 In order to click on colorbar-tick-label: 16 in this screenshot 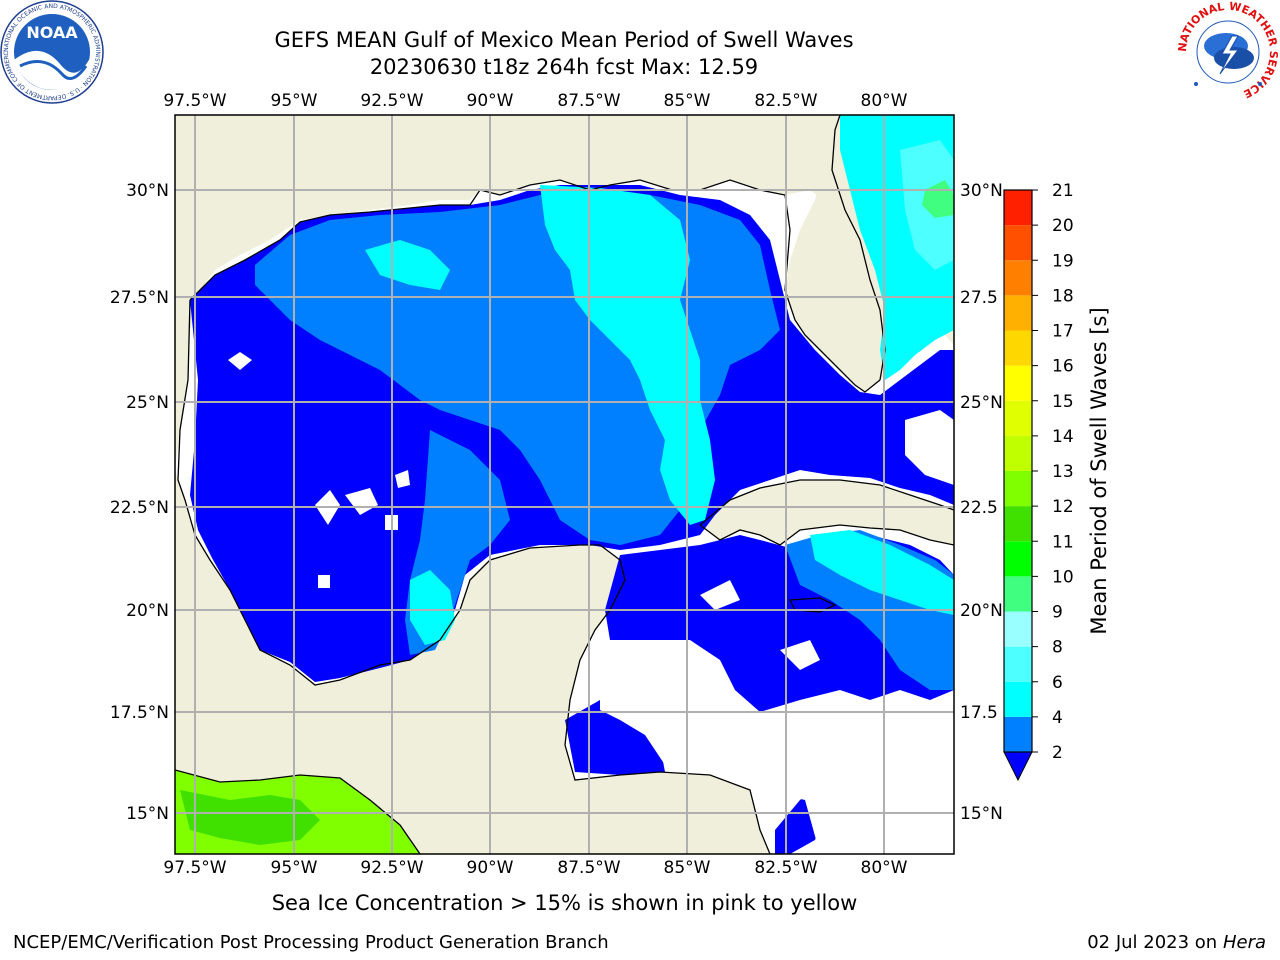, I will do `click(1063, 367)`.